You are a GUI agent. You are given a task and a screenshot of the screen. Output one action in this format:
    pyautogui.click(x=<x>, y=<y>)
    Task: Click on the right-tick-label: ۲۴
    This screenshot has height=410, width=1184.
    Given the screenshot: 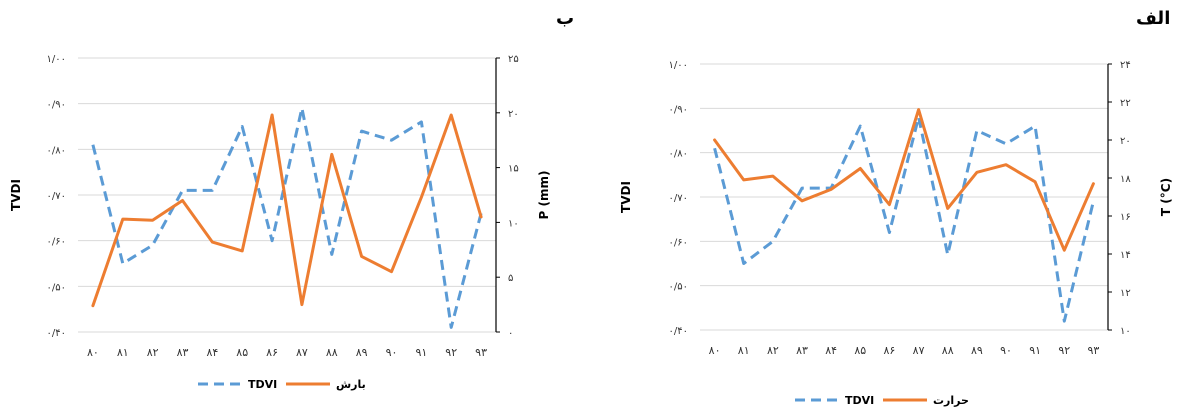 What is the action you would take?
    pyautogui.click(x=1125, y=65)
    